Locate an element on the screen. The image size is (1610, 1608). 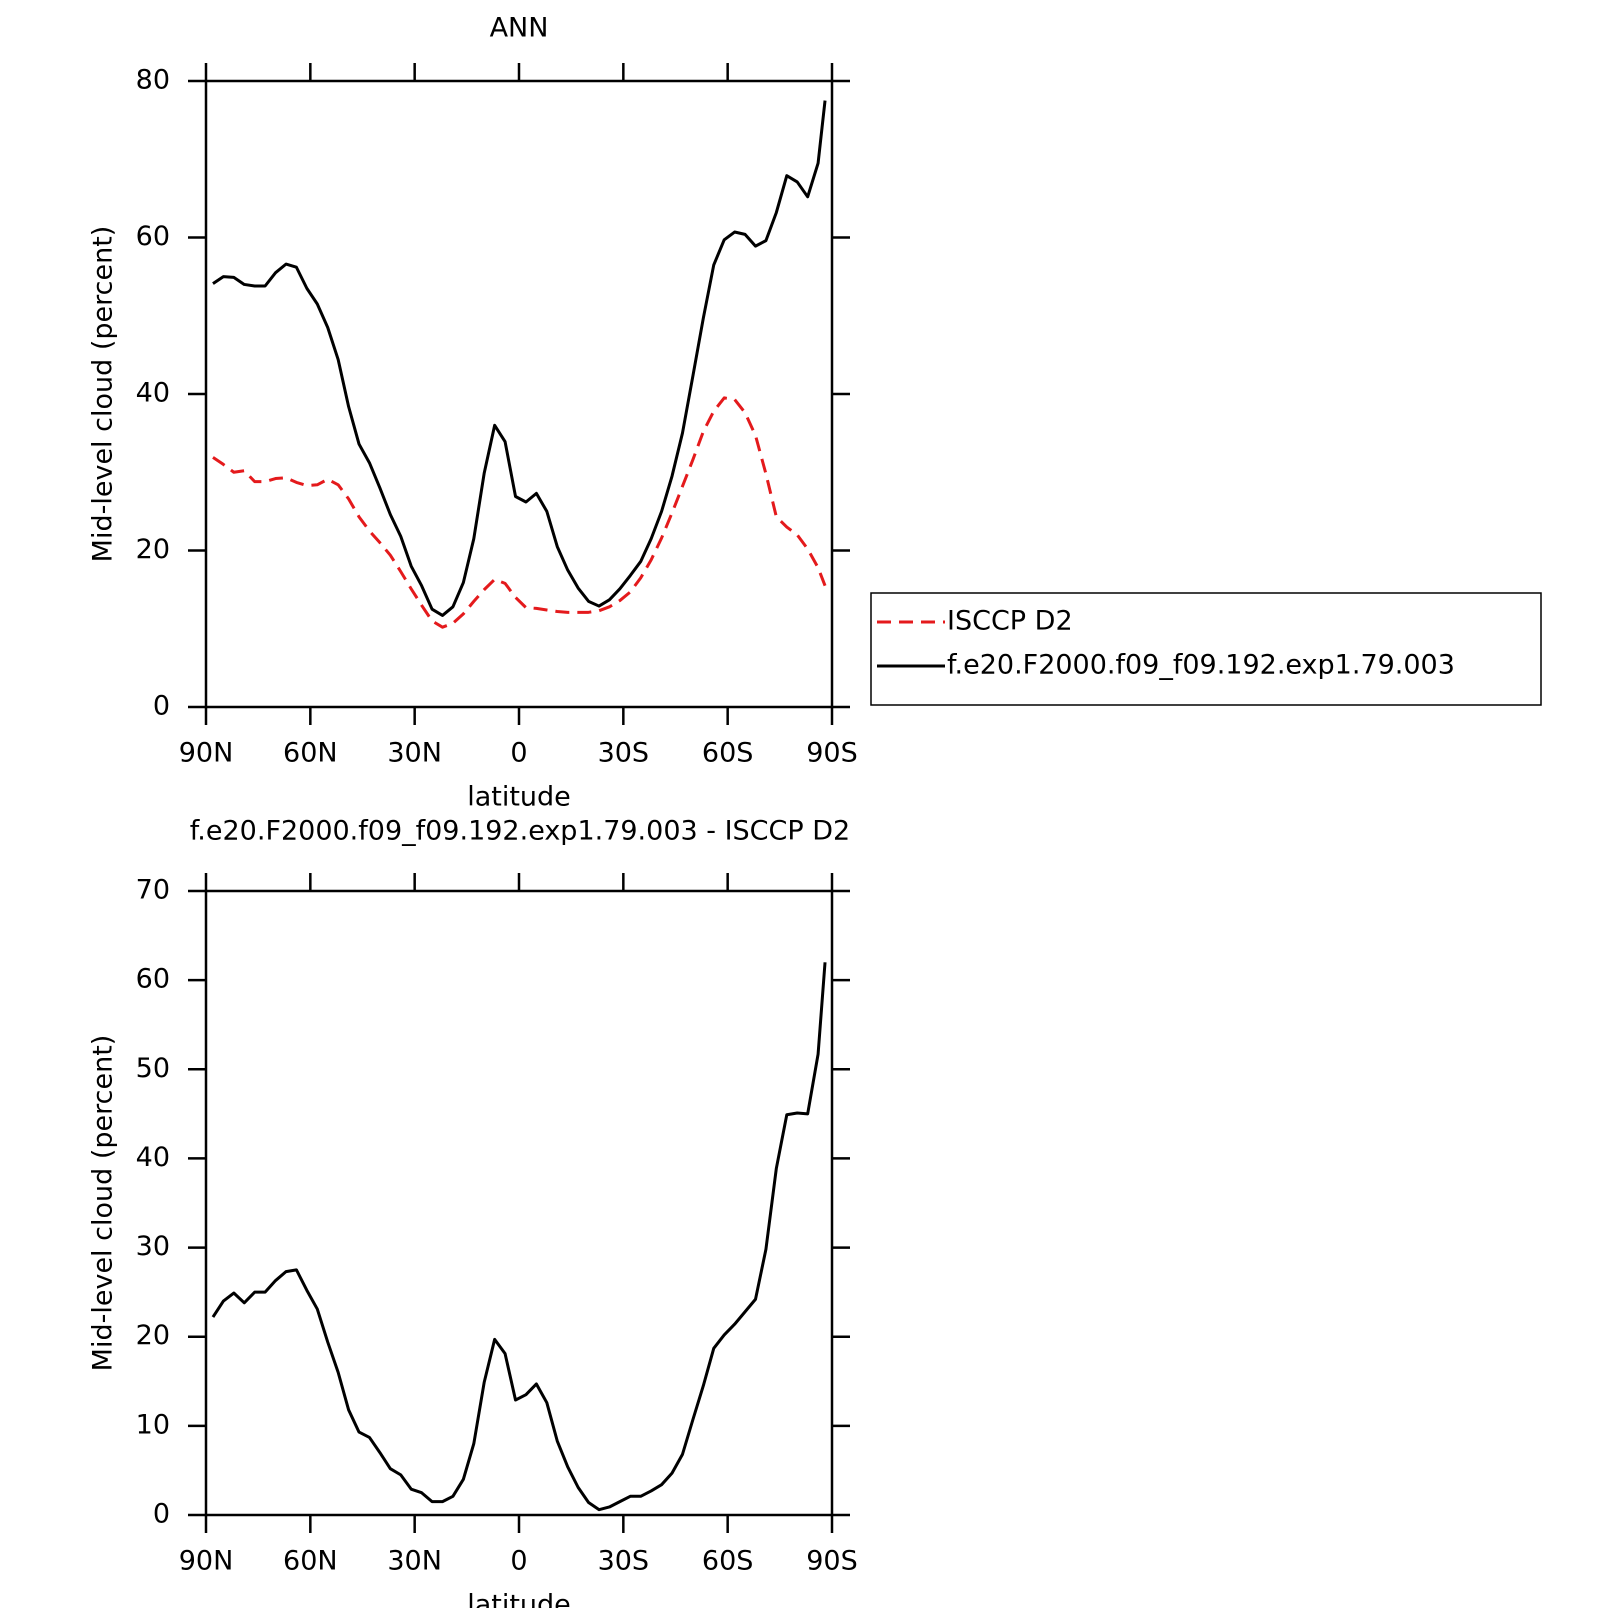
y-tick-label: 80 is located at coordinates (153, 80).